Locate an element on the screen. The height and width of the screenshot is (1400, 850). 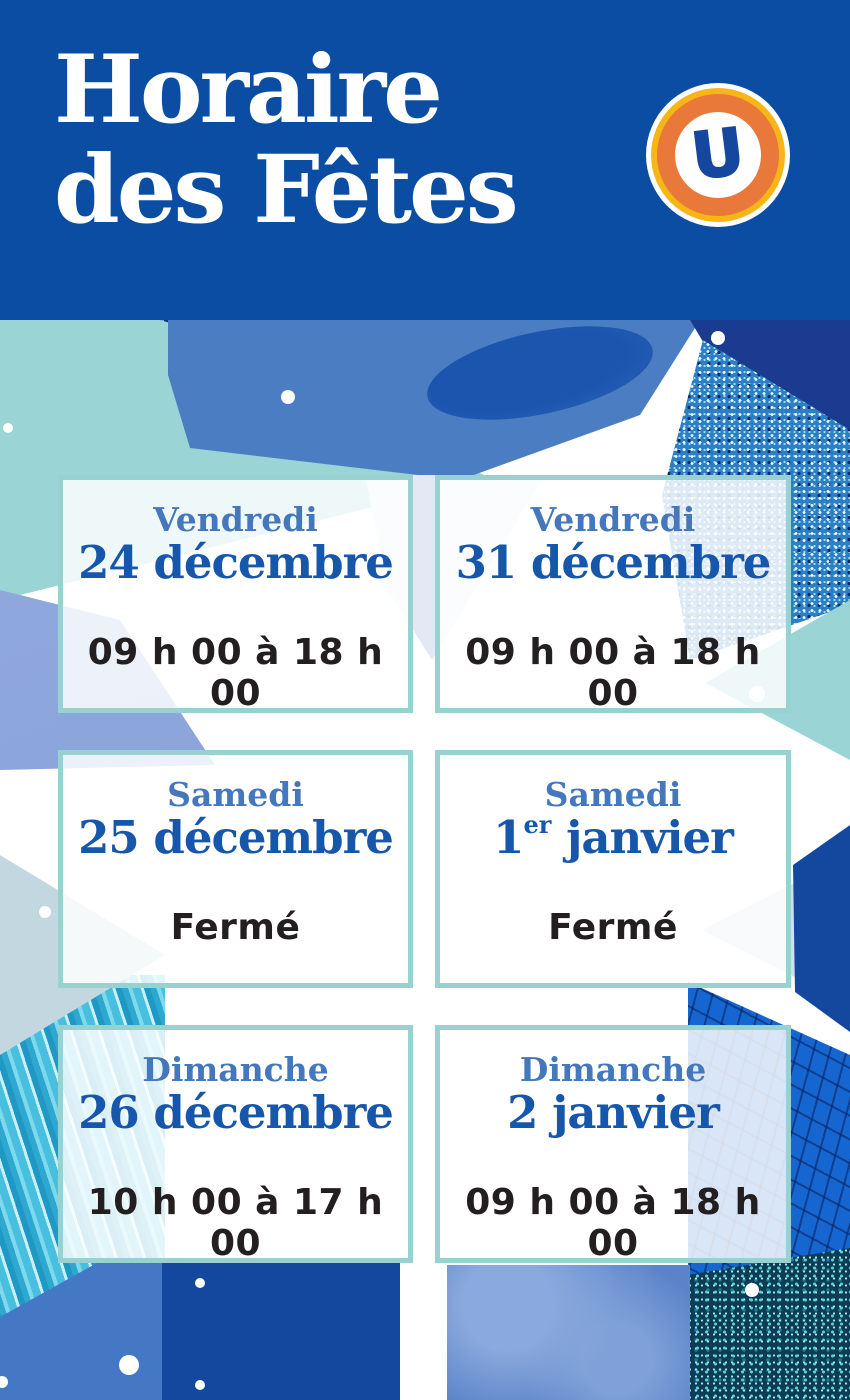
card-date-main: 1 is located at coordinates (508, 838).